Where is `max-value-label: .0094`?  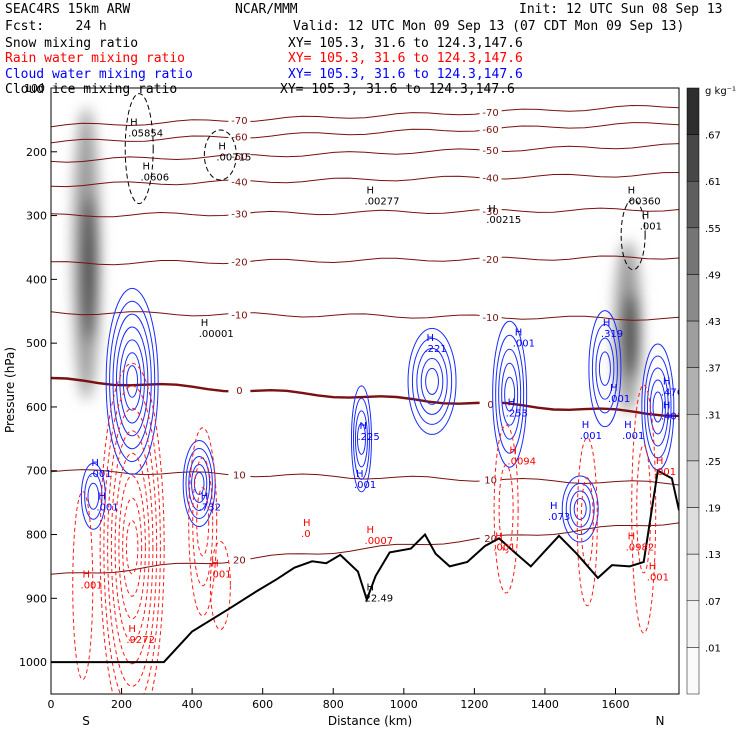 max-value-label: .0094 is located at coordinates (521, 461).